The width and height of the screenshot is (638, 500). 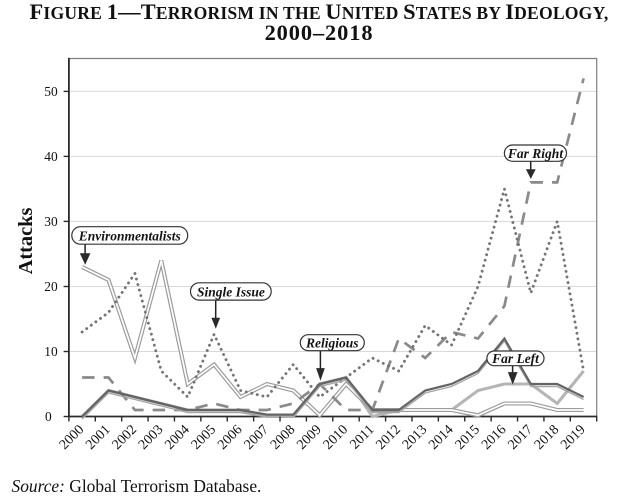 I want to click on svg-text: 2005, so click(x=204, y=437).